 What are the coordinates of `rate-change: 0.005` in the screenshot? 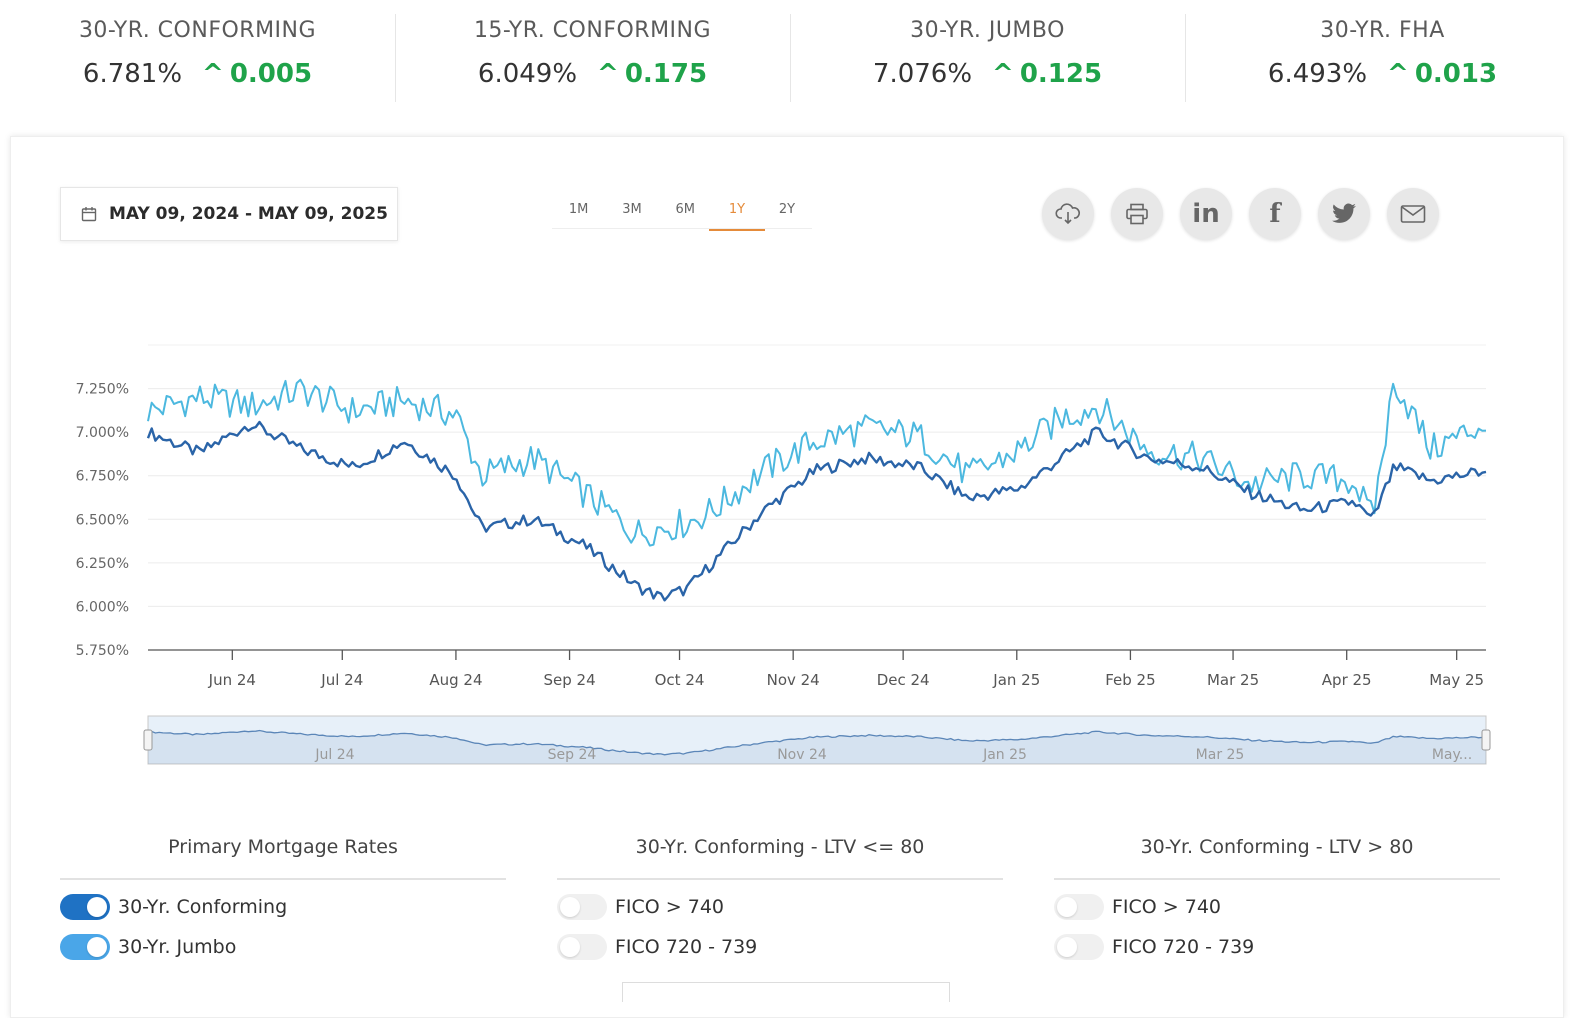 It's located at (271, 74).